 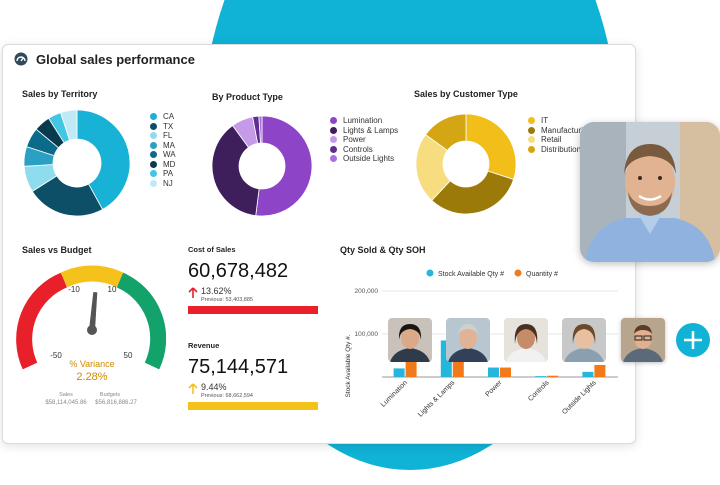 I want to click on legend-swatch-quantity, so click(x=518, y=273).